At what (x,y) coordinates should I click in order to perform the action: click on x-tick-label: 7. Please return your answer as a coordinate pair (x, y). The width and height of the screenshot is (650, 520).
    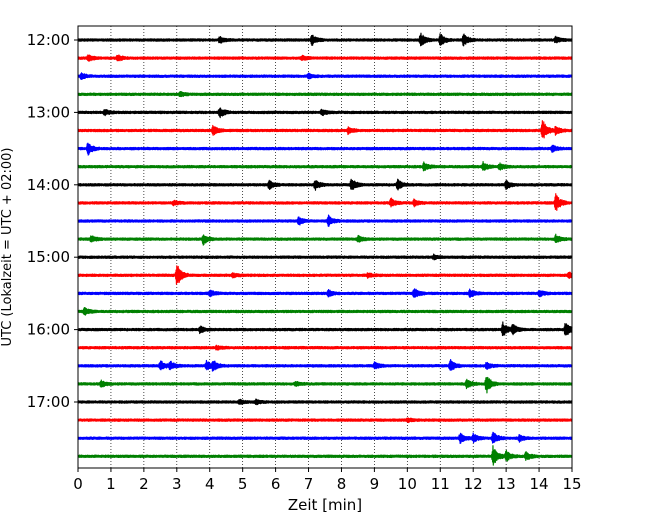
    Looking at the image, I should click on (309, 484).